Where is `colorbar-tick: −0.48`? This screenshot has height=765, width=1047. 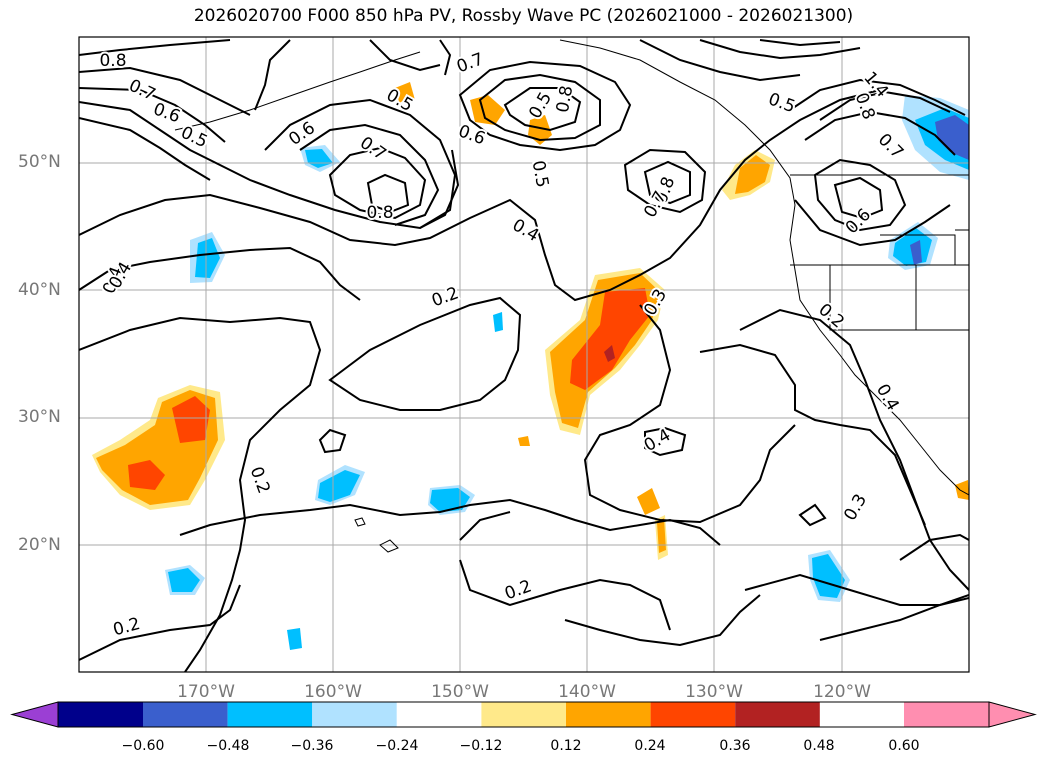
colorbar-tick: −0.48 is located at coordinates (228, 746).